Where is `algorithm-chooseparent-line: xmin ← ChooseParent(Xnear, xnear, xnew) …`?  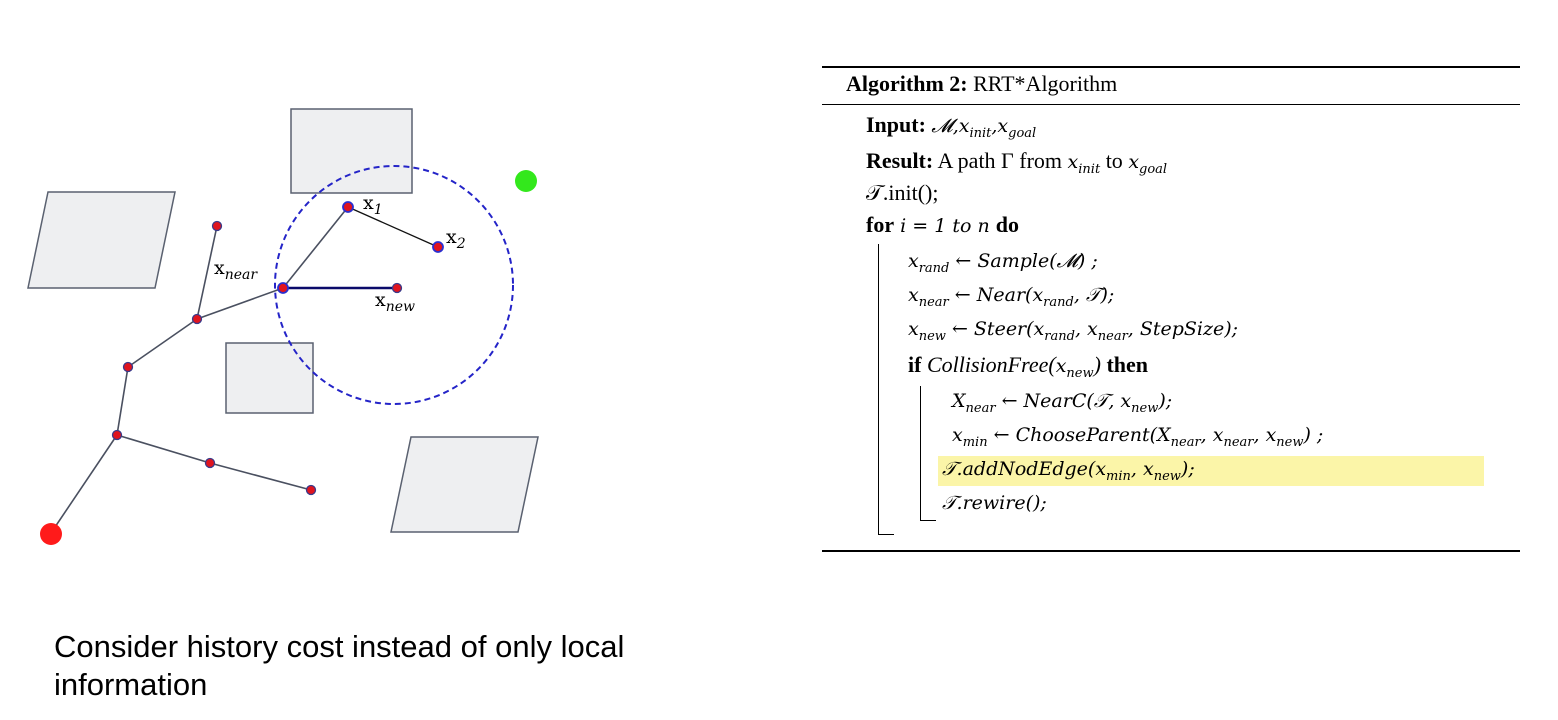
algorithm-chooseparent-line: xmin ← ChooseParent(Xnear, xnear, xnew) … is located at coordinates (1138, 437).